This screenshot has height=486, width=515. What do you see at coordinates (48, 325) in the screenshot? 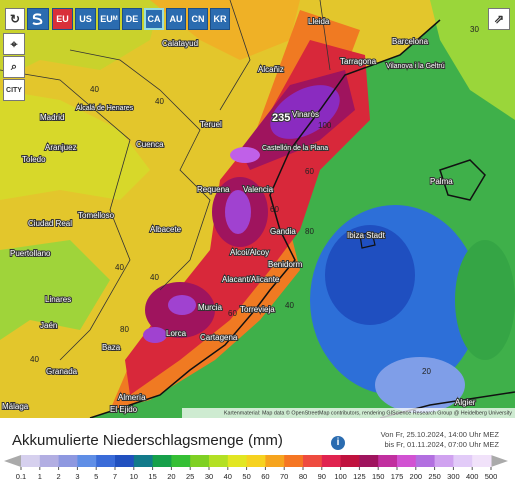
I see `city-label: Jaén` at bounding box center [48, 325].